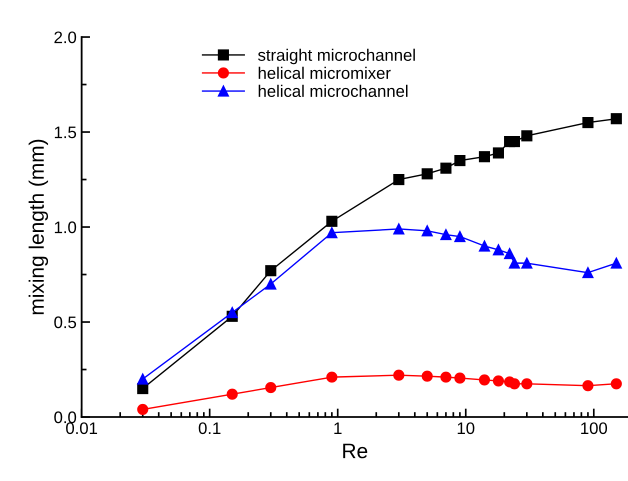 This screenshot has width=628, height=481. What do you see at coordinates (355, 451) in the screenshot?
I see `x-axis-title: Re` at bounding box center [355, 451].